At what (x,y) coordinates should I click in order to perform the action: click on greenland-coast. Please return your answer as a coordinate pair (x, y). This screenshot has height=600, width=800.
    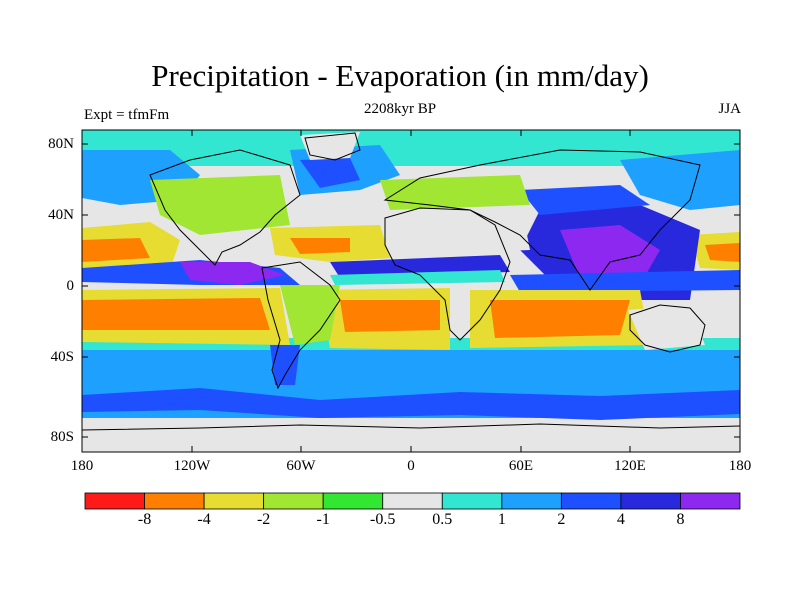
    Looking at the image, I should click on (332, 146).